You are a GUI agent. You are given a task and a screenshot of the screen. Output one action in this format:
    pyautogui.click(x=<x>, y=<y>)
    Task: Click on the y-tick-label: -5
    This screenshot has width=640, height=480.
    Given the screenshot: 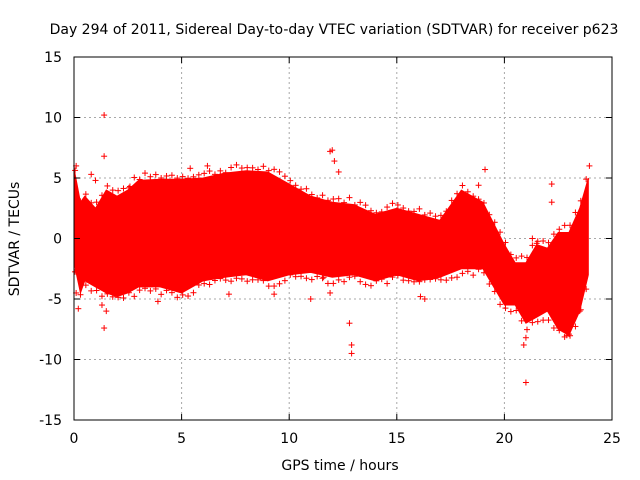 What is the action you would take?
    pyautogui.click(x=55, y=300)
    